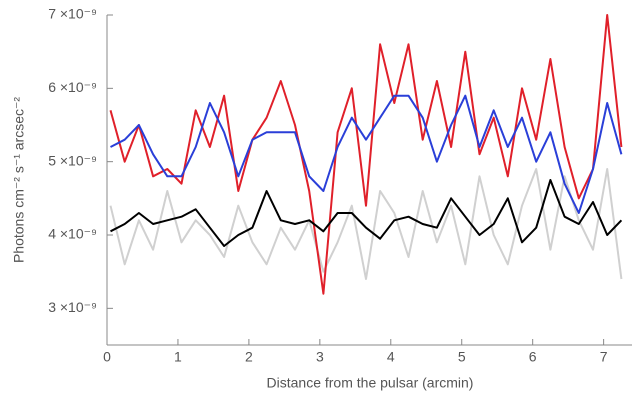  I want to click on x-axis-label: Distance from the pulsar (arcmin), so click(370, 383).